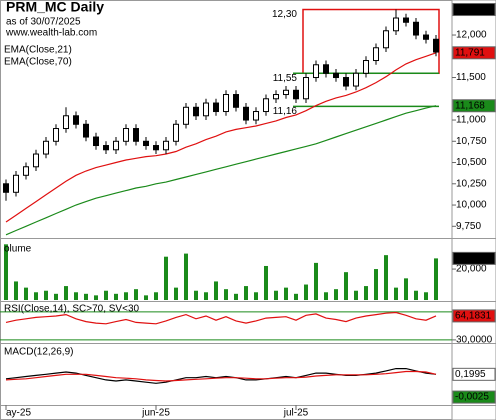  What do you see at coordinates (468, 226) in the screenshot?
I see `y-tick-label: 9,750` at bounding box center [468, 226].